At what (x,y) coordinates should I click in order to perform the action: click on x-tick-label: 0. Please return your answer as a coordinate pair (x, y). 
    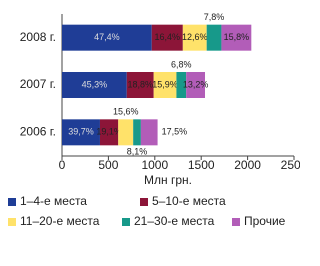
    Looking at the image, I should click on (62, 165).